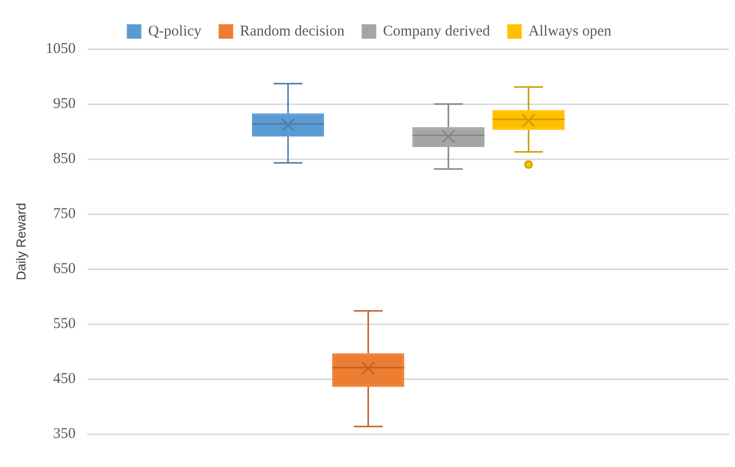 The image size is (735, 467). Describe the element at coordinates (64, 158) in the screenshot. I see `y-tick-label: 850` at that location.